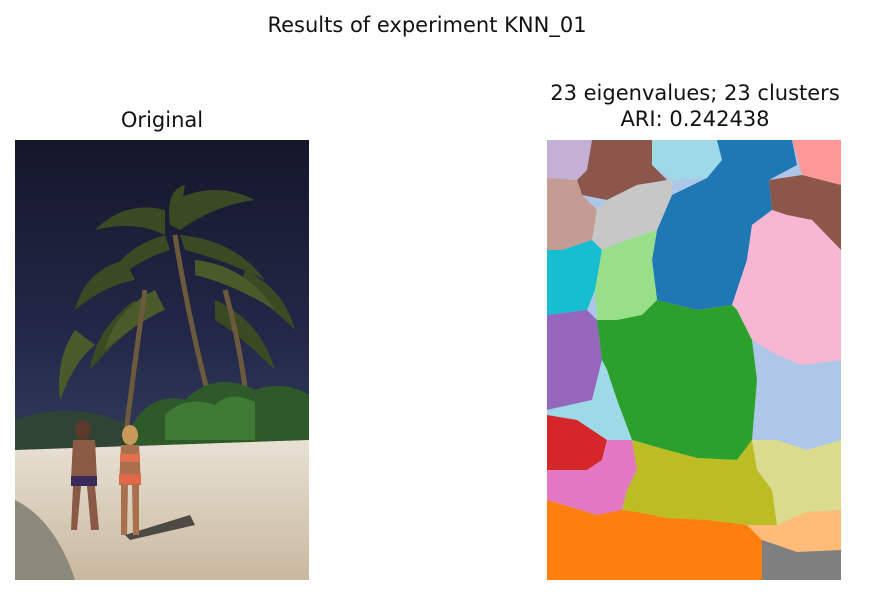  I want to click on figure-suptitle: Results of experiment KNN_01, so click(427, 25).